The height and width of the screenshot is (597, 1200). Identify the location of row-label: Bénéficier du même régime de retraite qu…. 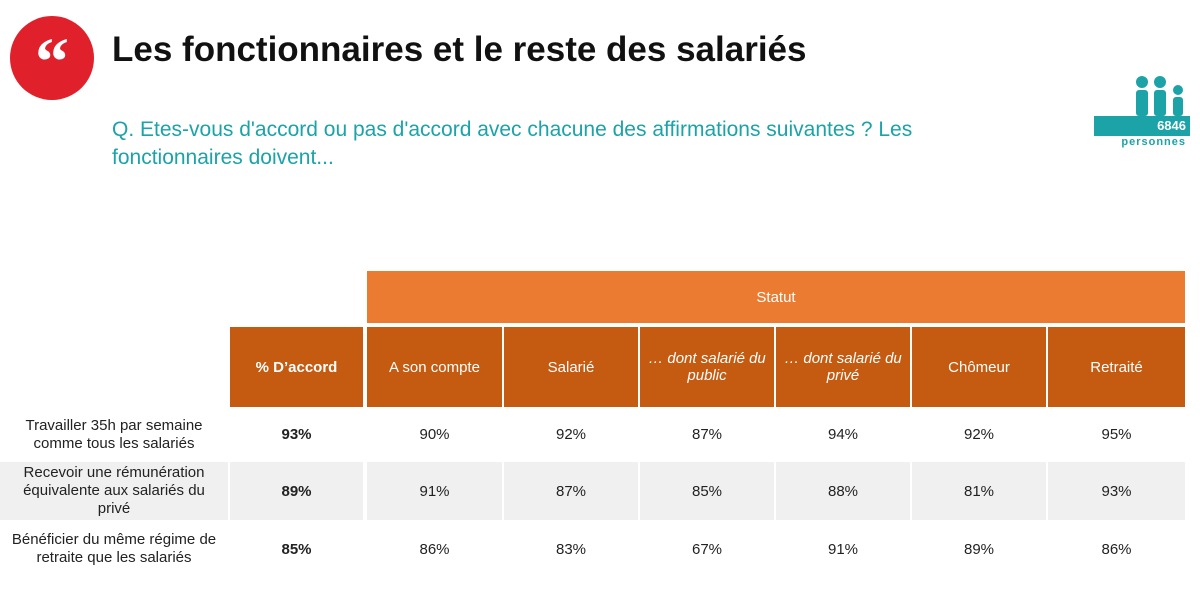
(114, 548).